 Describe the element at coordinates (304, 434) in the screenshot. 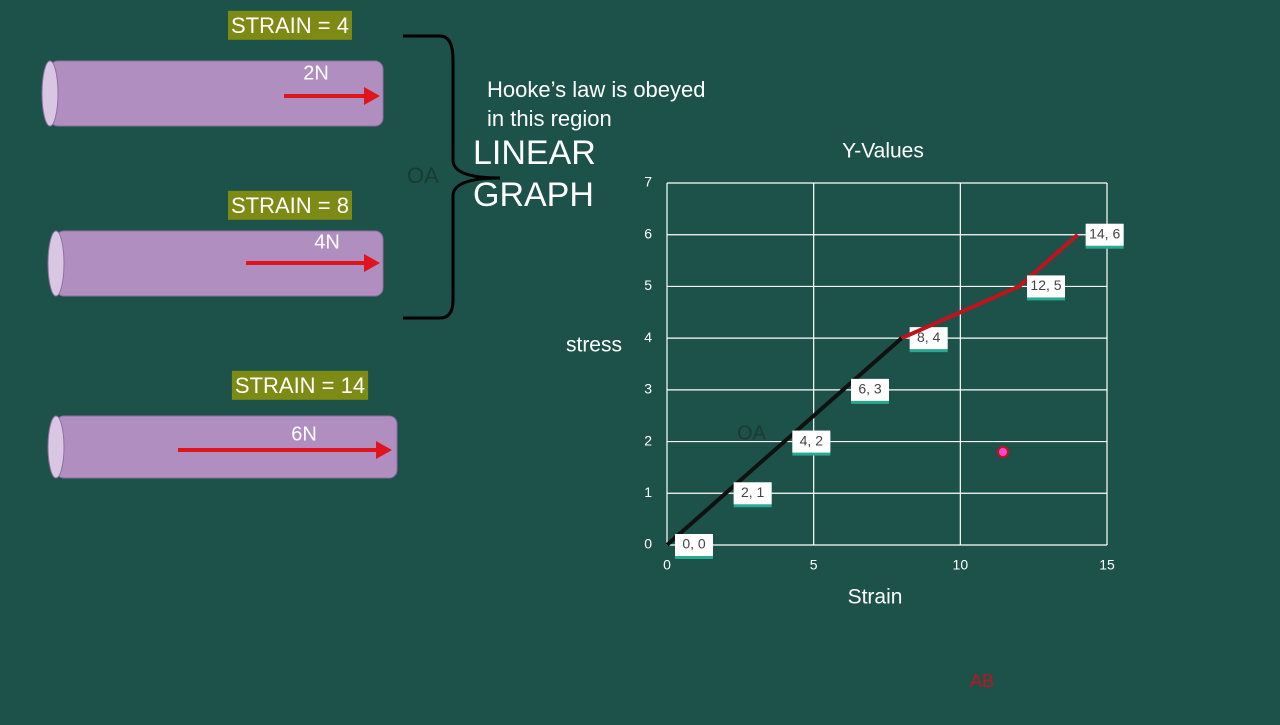

I see `force-label: 6N` at that location.